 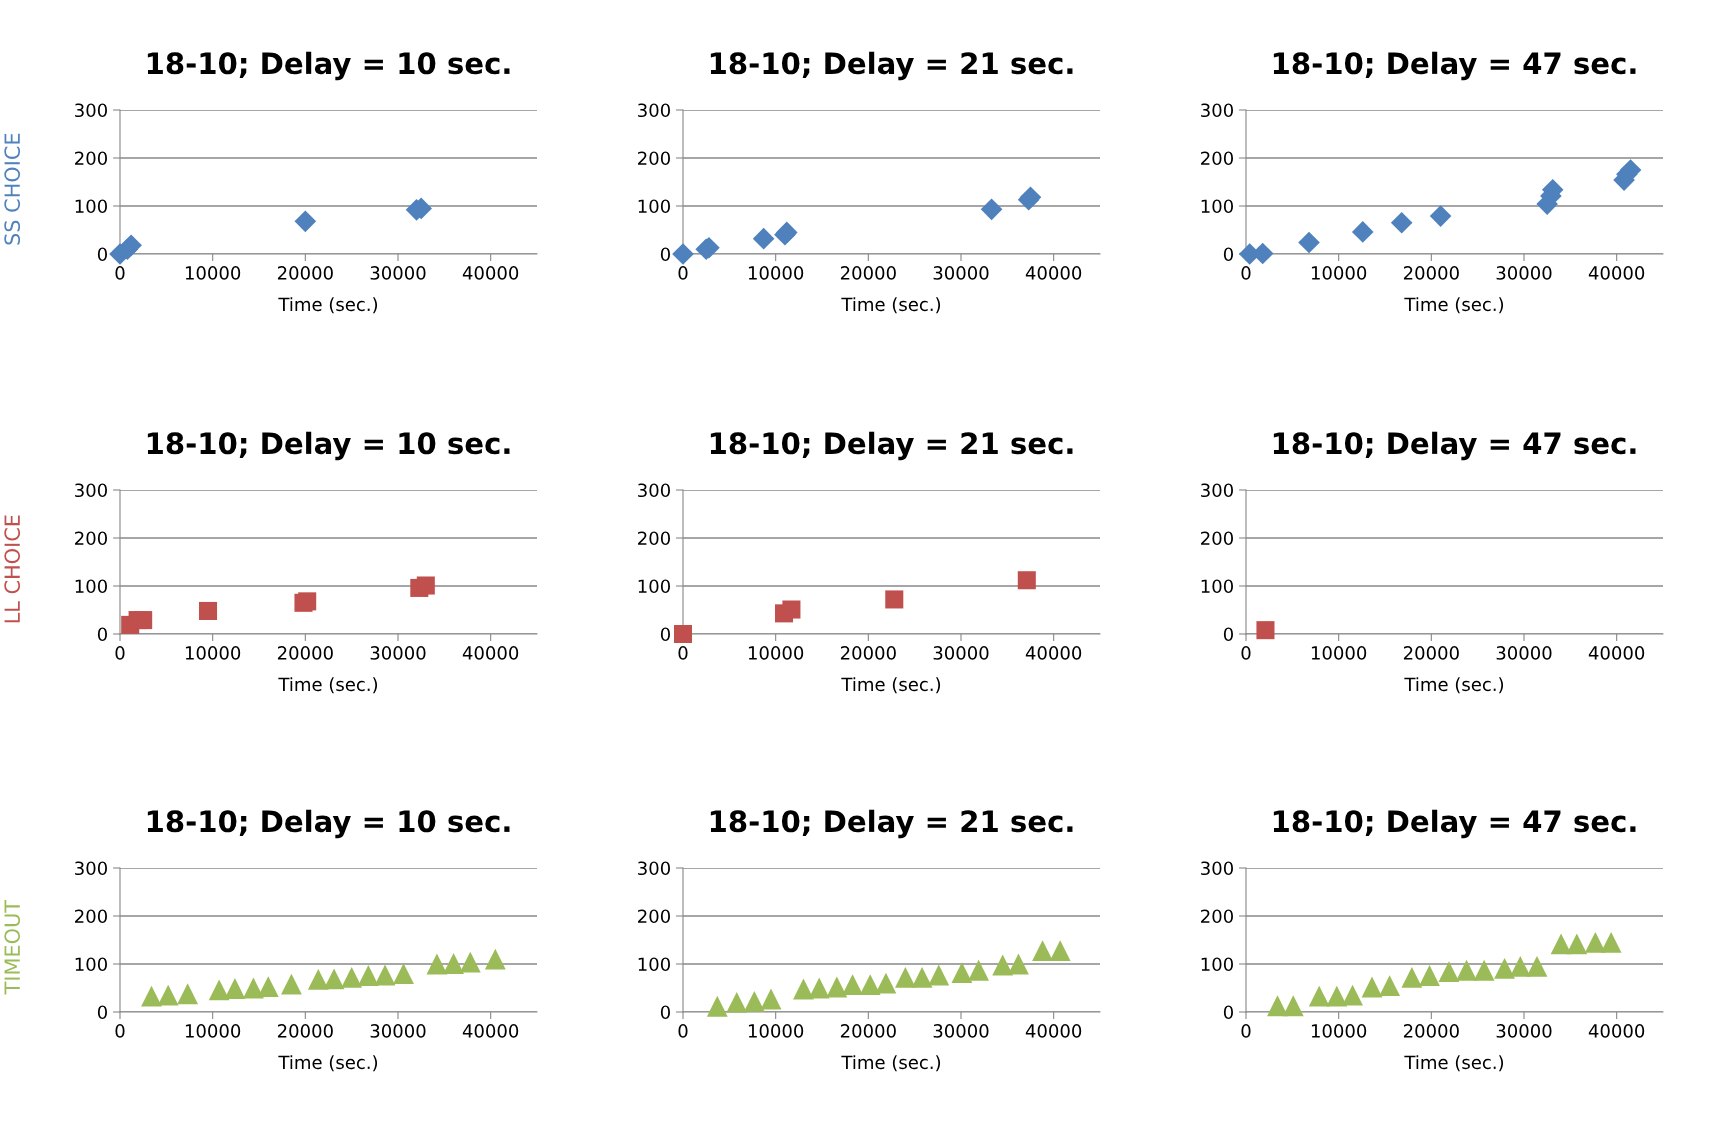 I want to click on y-axis-title: SS CHOICE, so click(x=12, y=189).